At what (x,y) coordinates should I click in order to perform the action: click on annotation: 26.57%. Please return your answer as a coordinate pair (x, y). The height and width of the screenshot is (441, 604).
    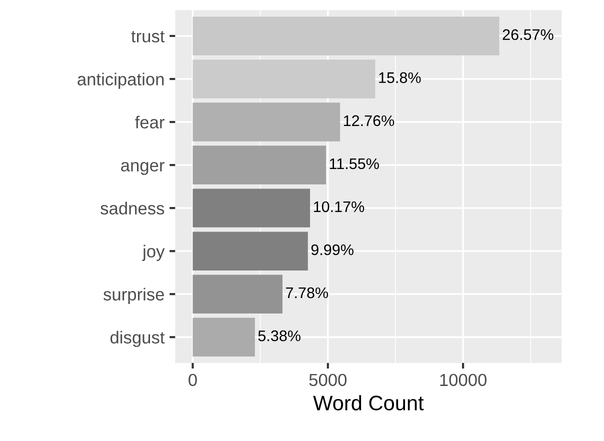
    Looking at the image, I should click on (528, 34).